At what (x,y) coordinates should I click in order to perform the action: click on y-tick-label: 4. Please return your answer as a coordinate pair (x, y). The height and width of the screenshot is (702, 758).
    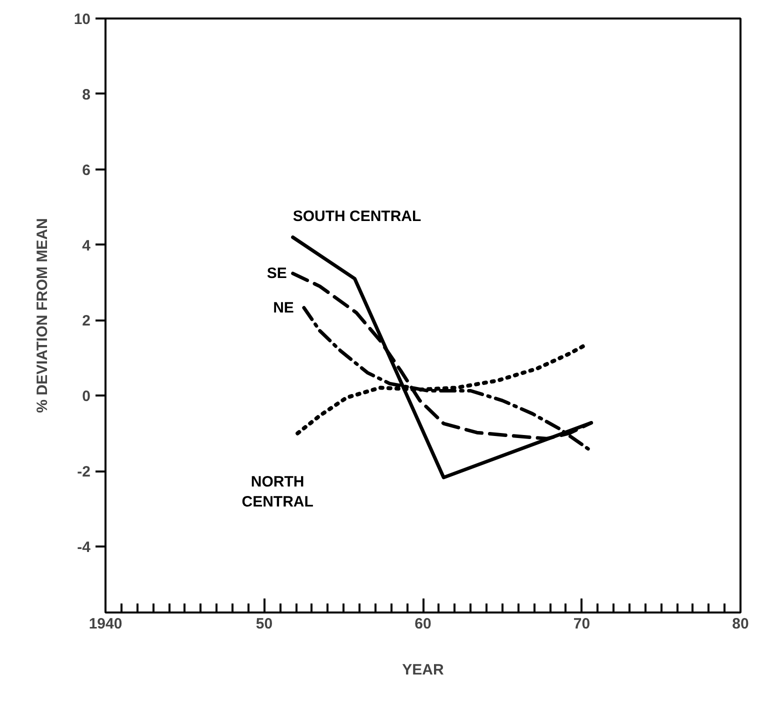
    Looking at the image, I should click on (87, 245).